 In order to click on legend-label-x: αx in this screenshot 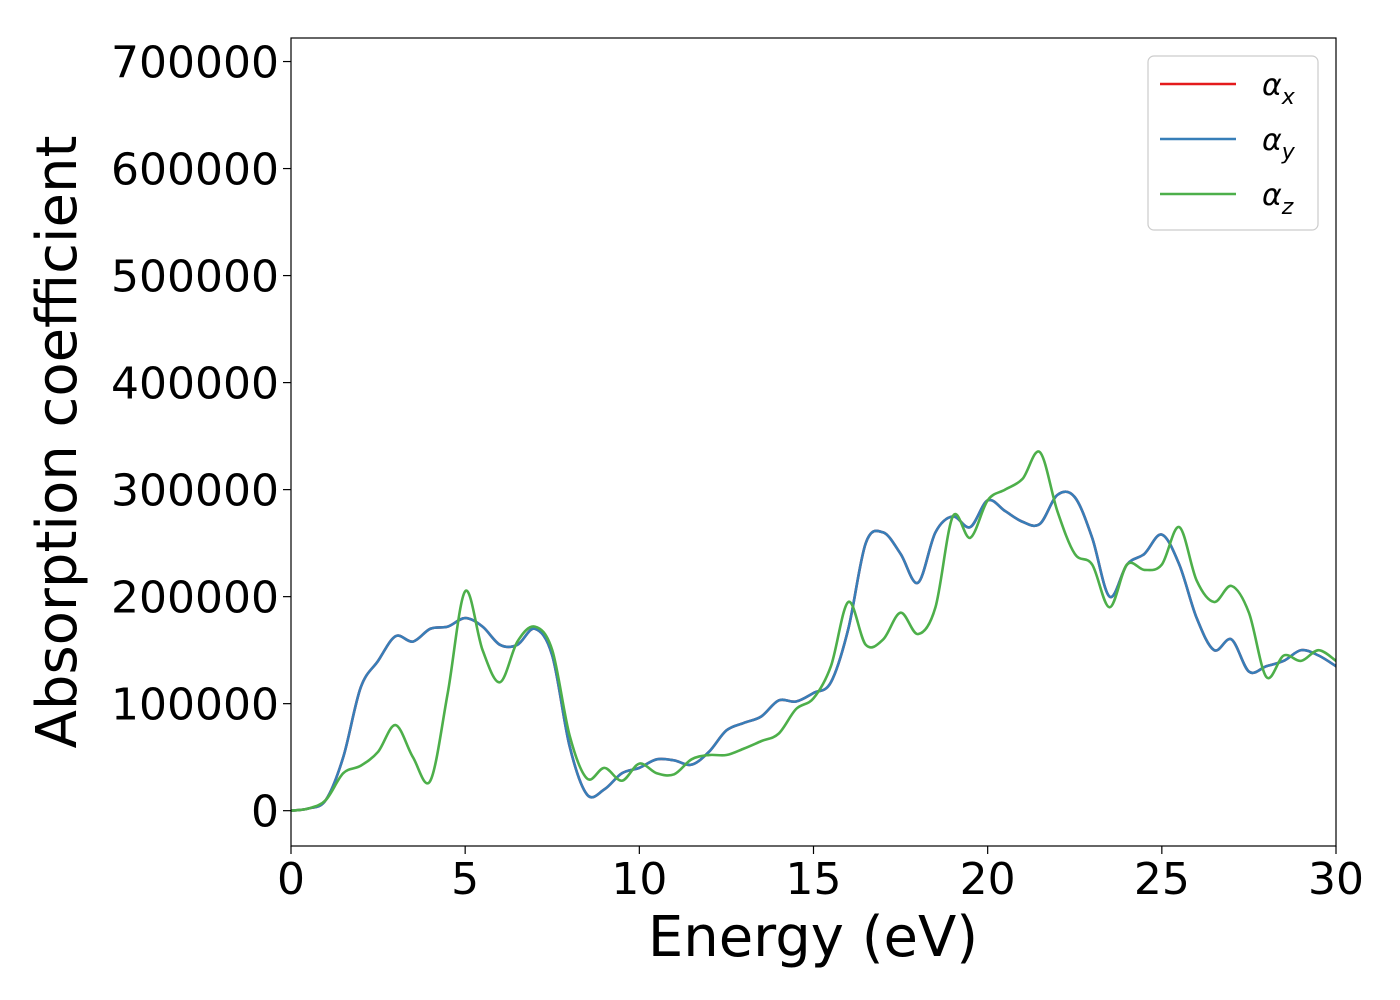, I will do `click(1279, 89)`.